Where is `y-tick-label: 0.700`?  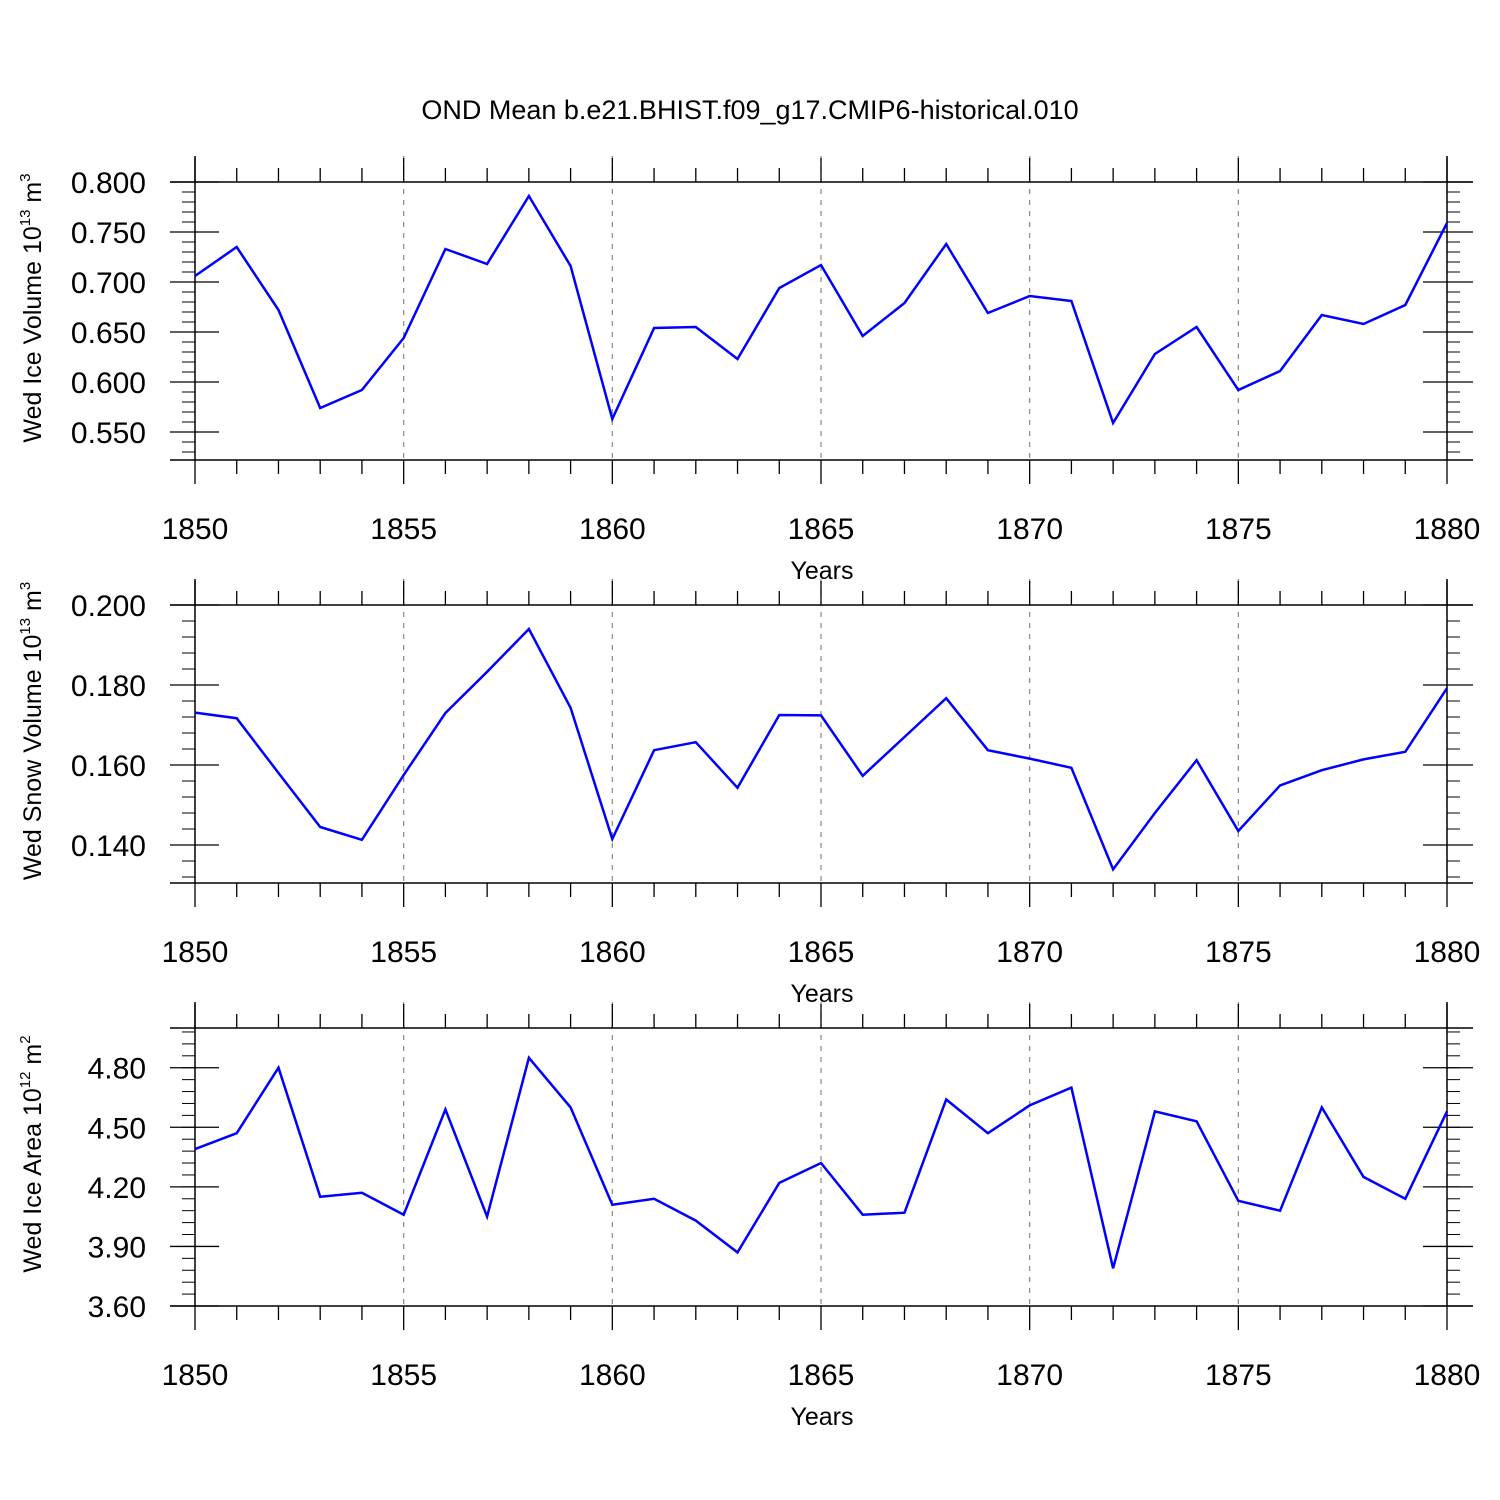 y-tick-label: 0.700 is located at coordinates (108, 283).